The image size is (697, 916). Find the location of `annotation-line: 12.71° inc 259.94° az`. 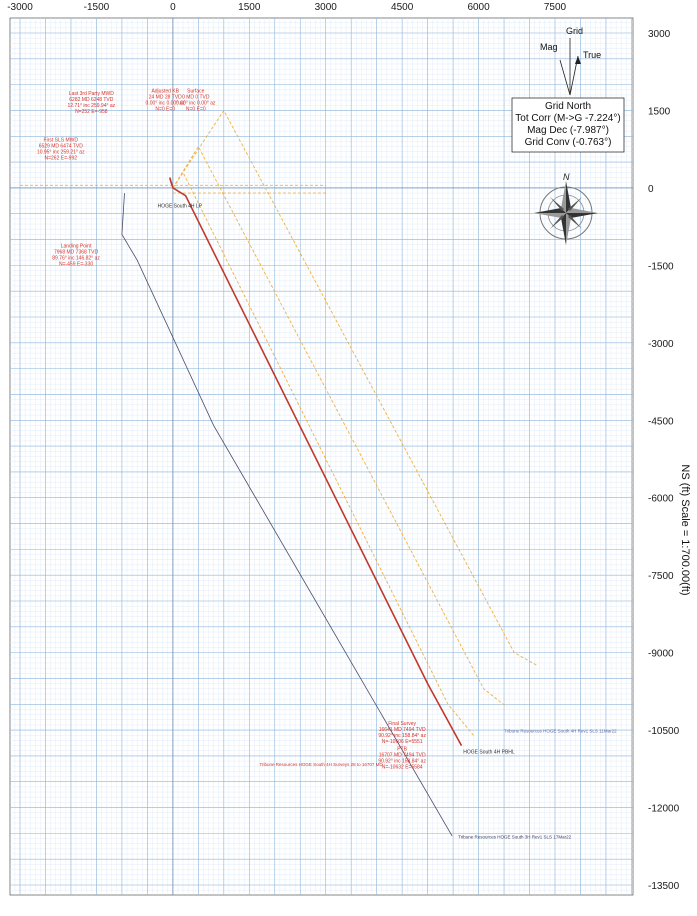

annotation-line: 12.71° inc 259.94° az is located at coordinates (92, 106).